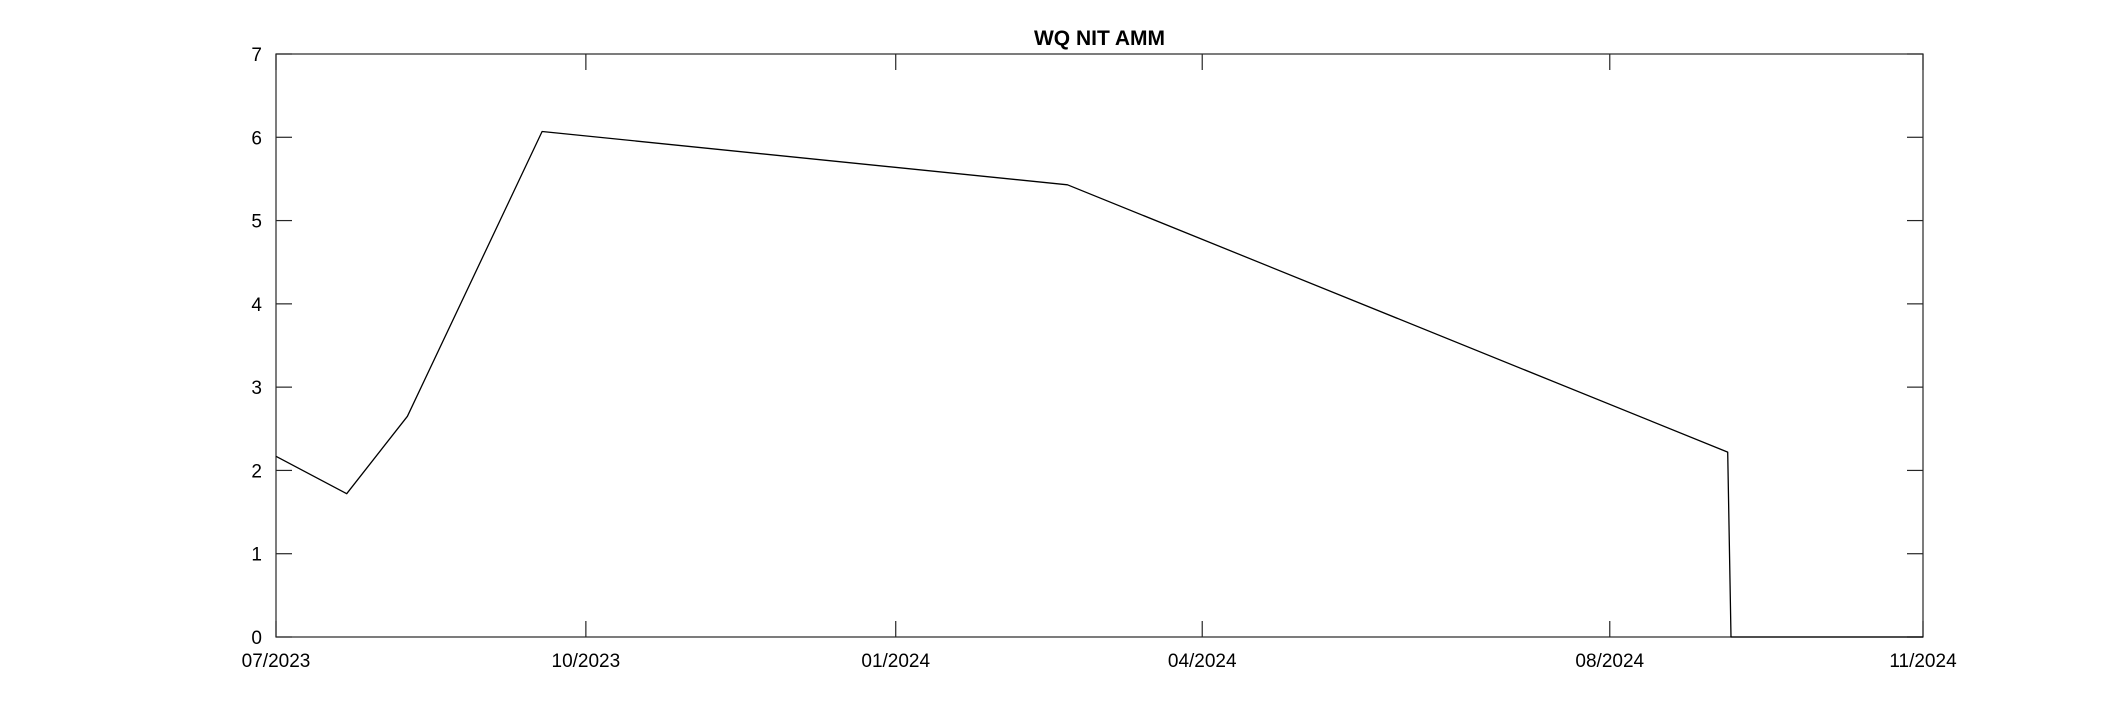 This screenshot has width=2121, height=720. I want to click on x-tick-label: 04/2024, so click(1202, 661).